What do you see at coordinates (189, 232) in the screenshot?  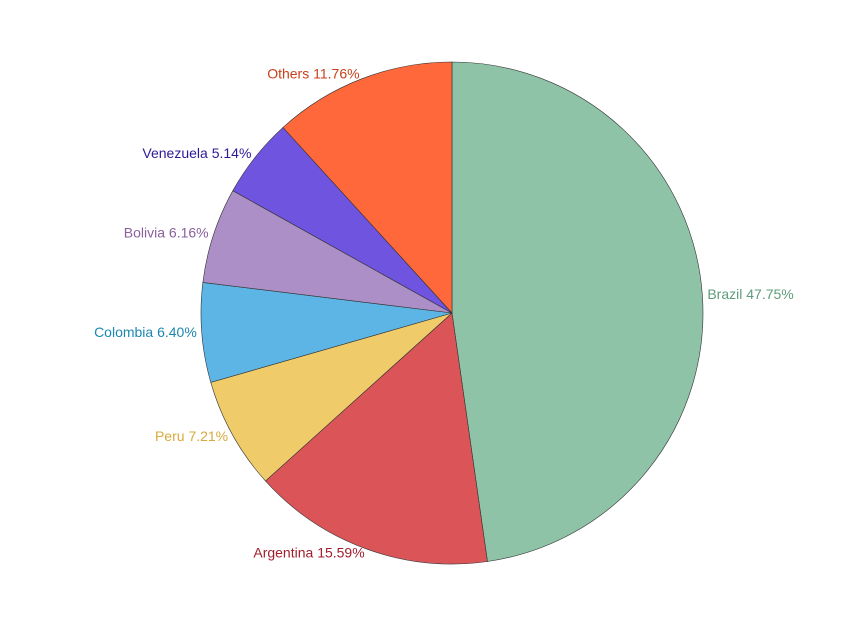 I see `slice-value: 6.16%` at bounding box center [189, 232].